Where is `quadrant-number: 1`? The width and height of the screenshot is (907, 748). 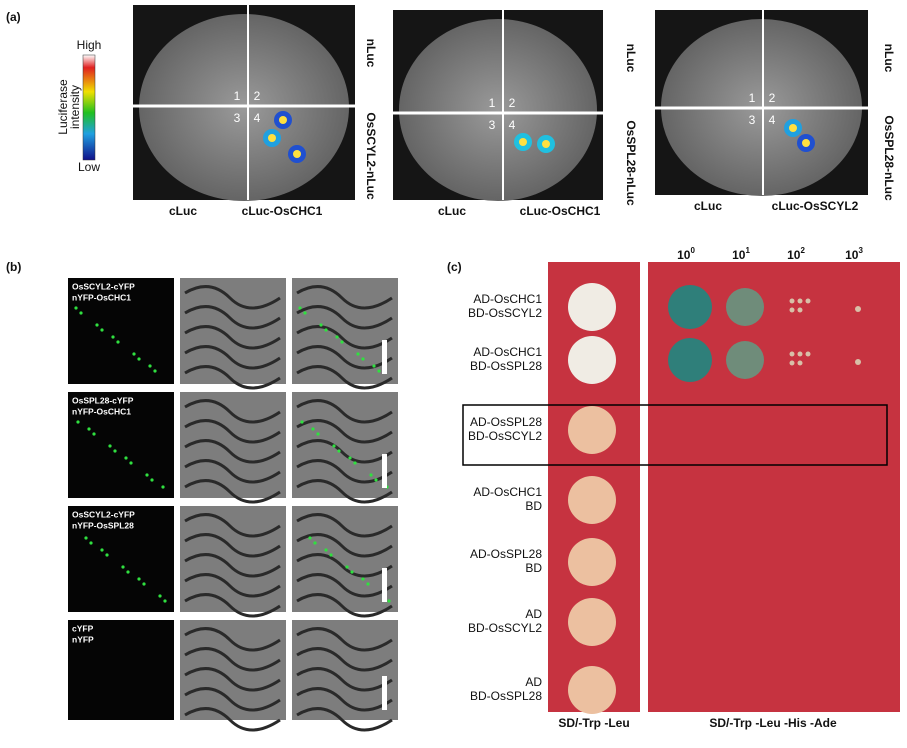
quadrant-number: 1 is located at coordinates (237, 96).